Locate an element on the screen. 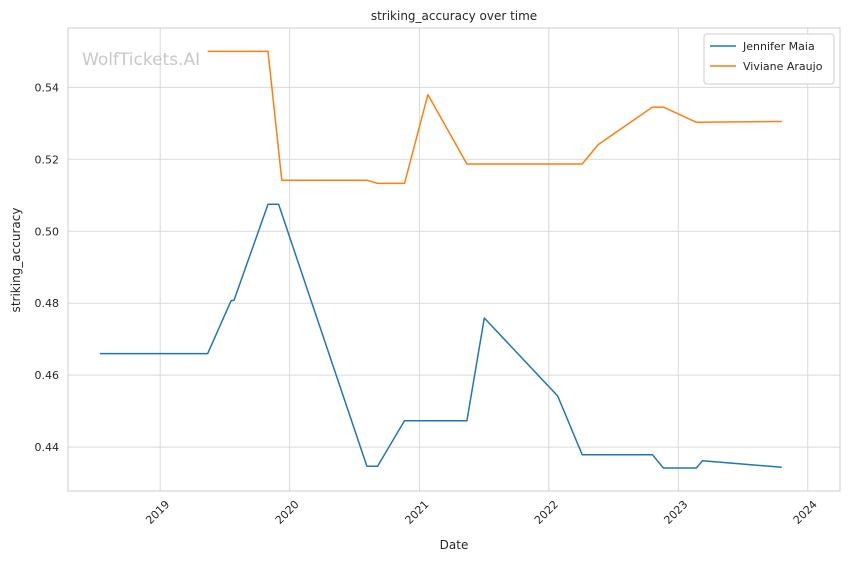 The image size is (862, 561). x-axis-label: Date is located at coordinates (454, 545).